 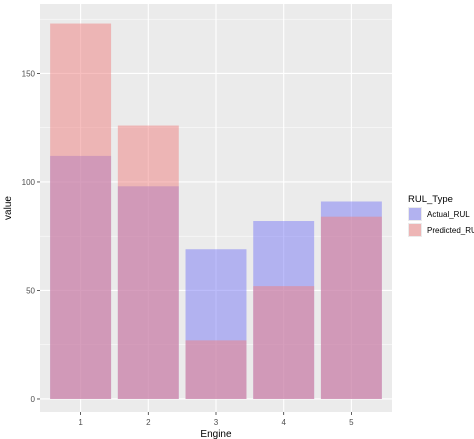 I want to click on y-tick-label: 150, so click(x=29, y=73).